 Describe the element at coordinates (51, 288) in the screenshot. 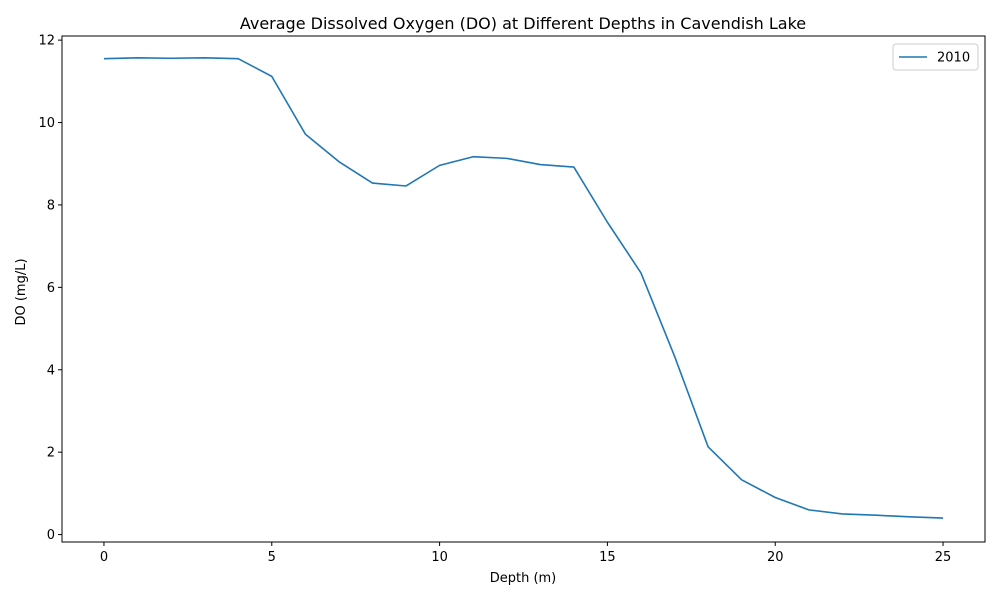

I see `y-tick-label: 6` at that location.